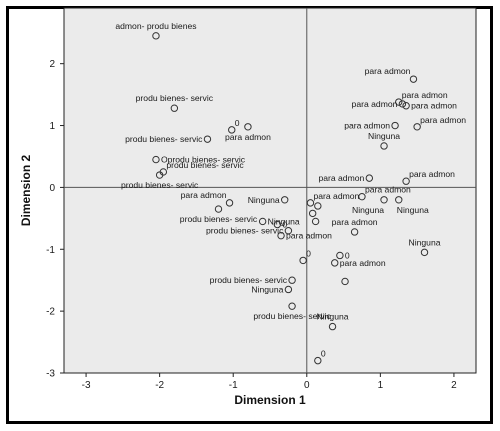 This screenshot has width=500, height=431. What do you see at coordinates (86, 385) in the screenshot?
I see `x-tick-label: -3` at bounding box center [86, 385].